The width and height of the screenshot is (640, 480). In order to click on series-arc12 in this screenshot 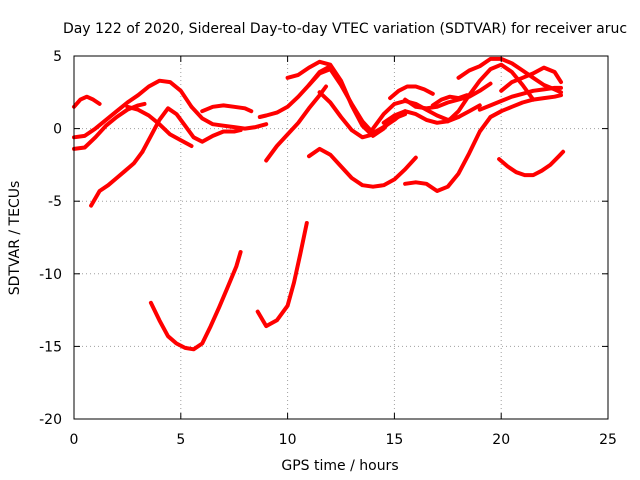, I will do `click(296, 123)`.